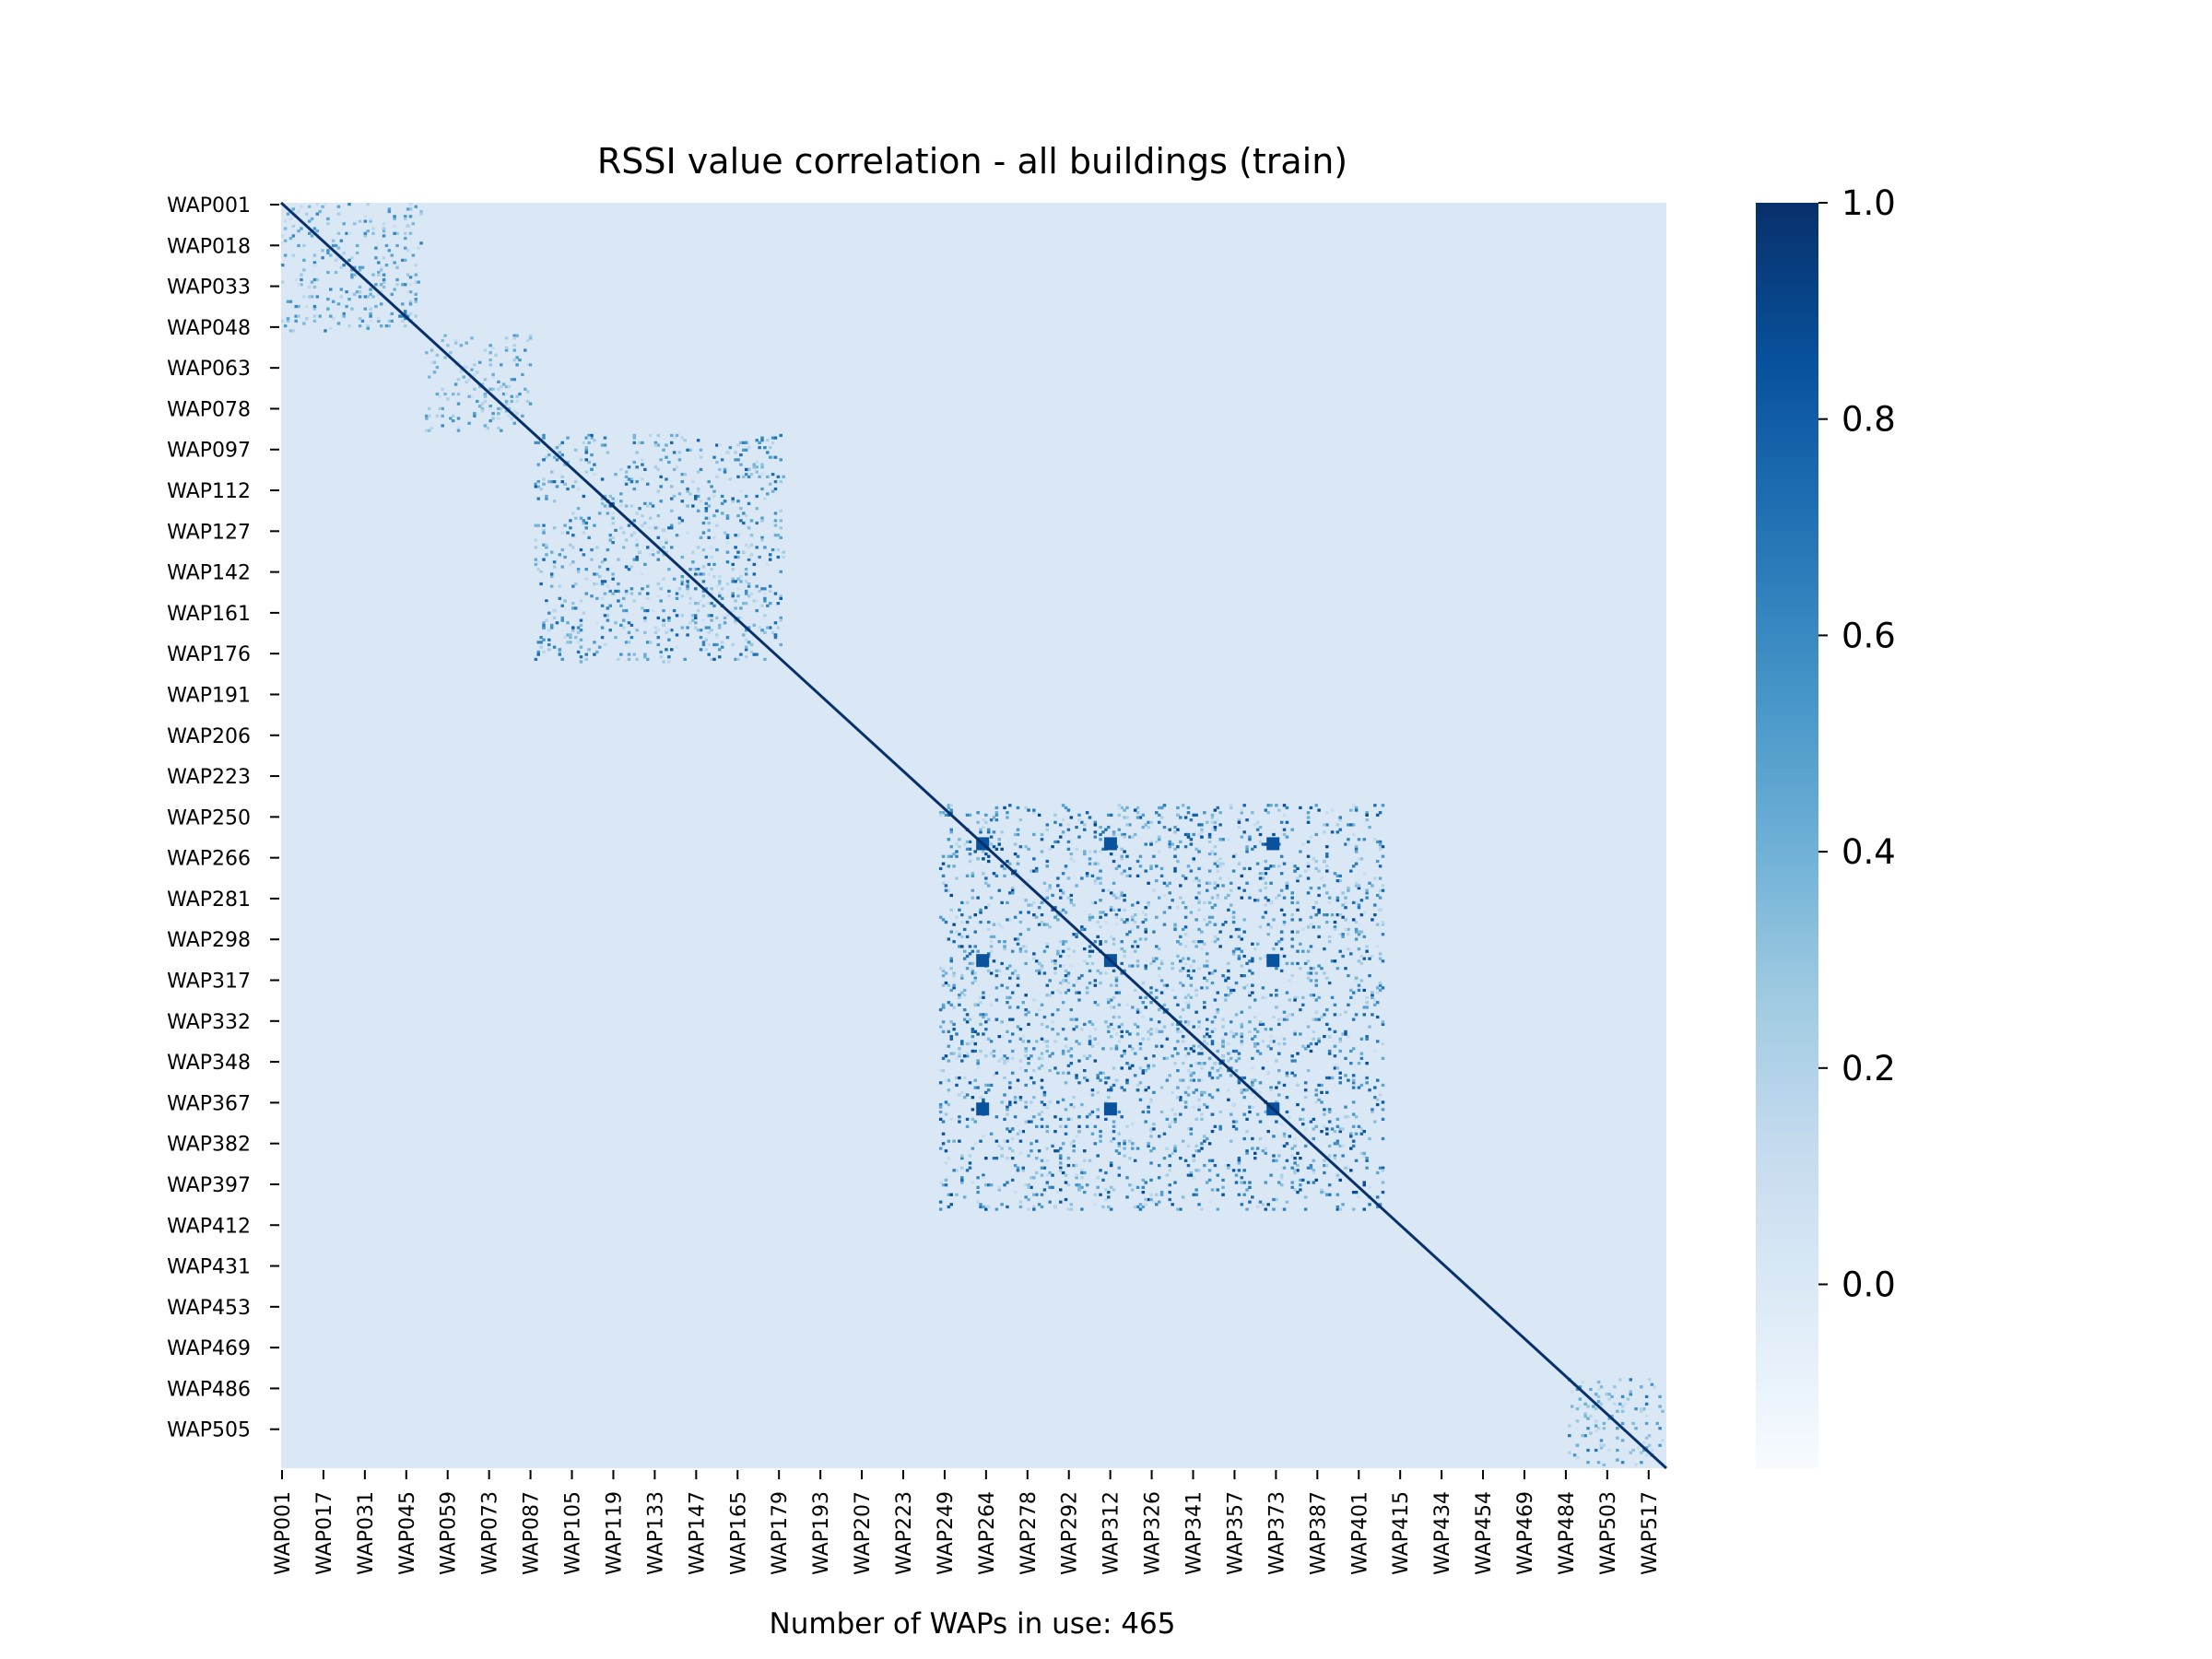  What do you see at coordinates (1868, 203) in the screenshot?
I see `colorbar-tick-label: 1.0` at bounding box center [1868, 203].